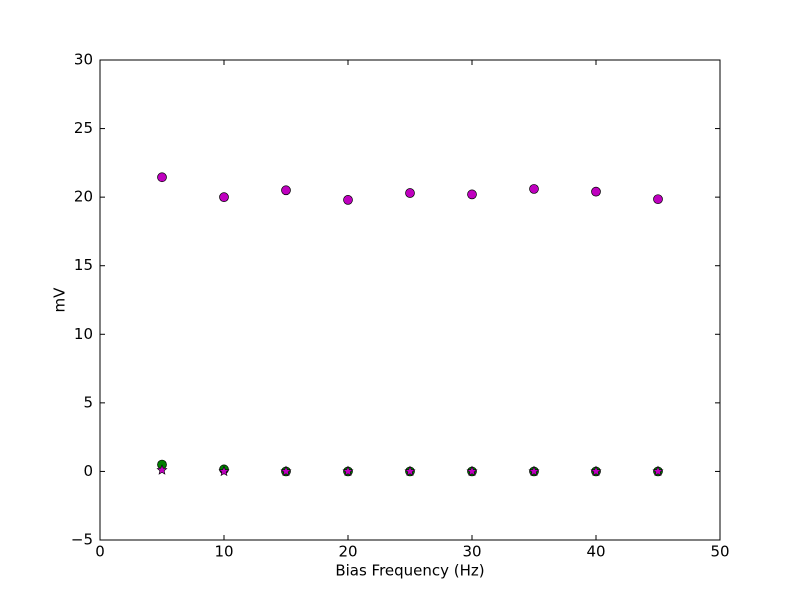  What do you see at coordinates (409, 571) in the screenshot?
I see `x-axis-label: Bias Frequency (Hz)` at bounding box center [409, 571].